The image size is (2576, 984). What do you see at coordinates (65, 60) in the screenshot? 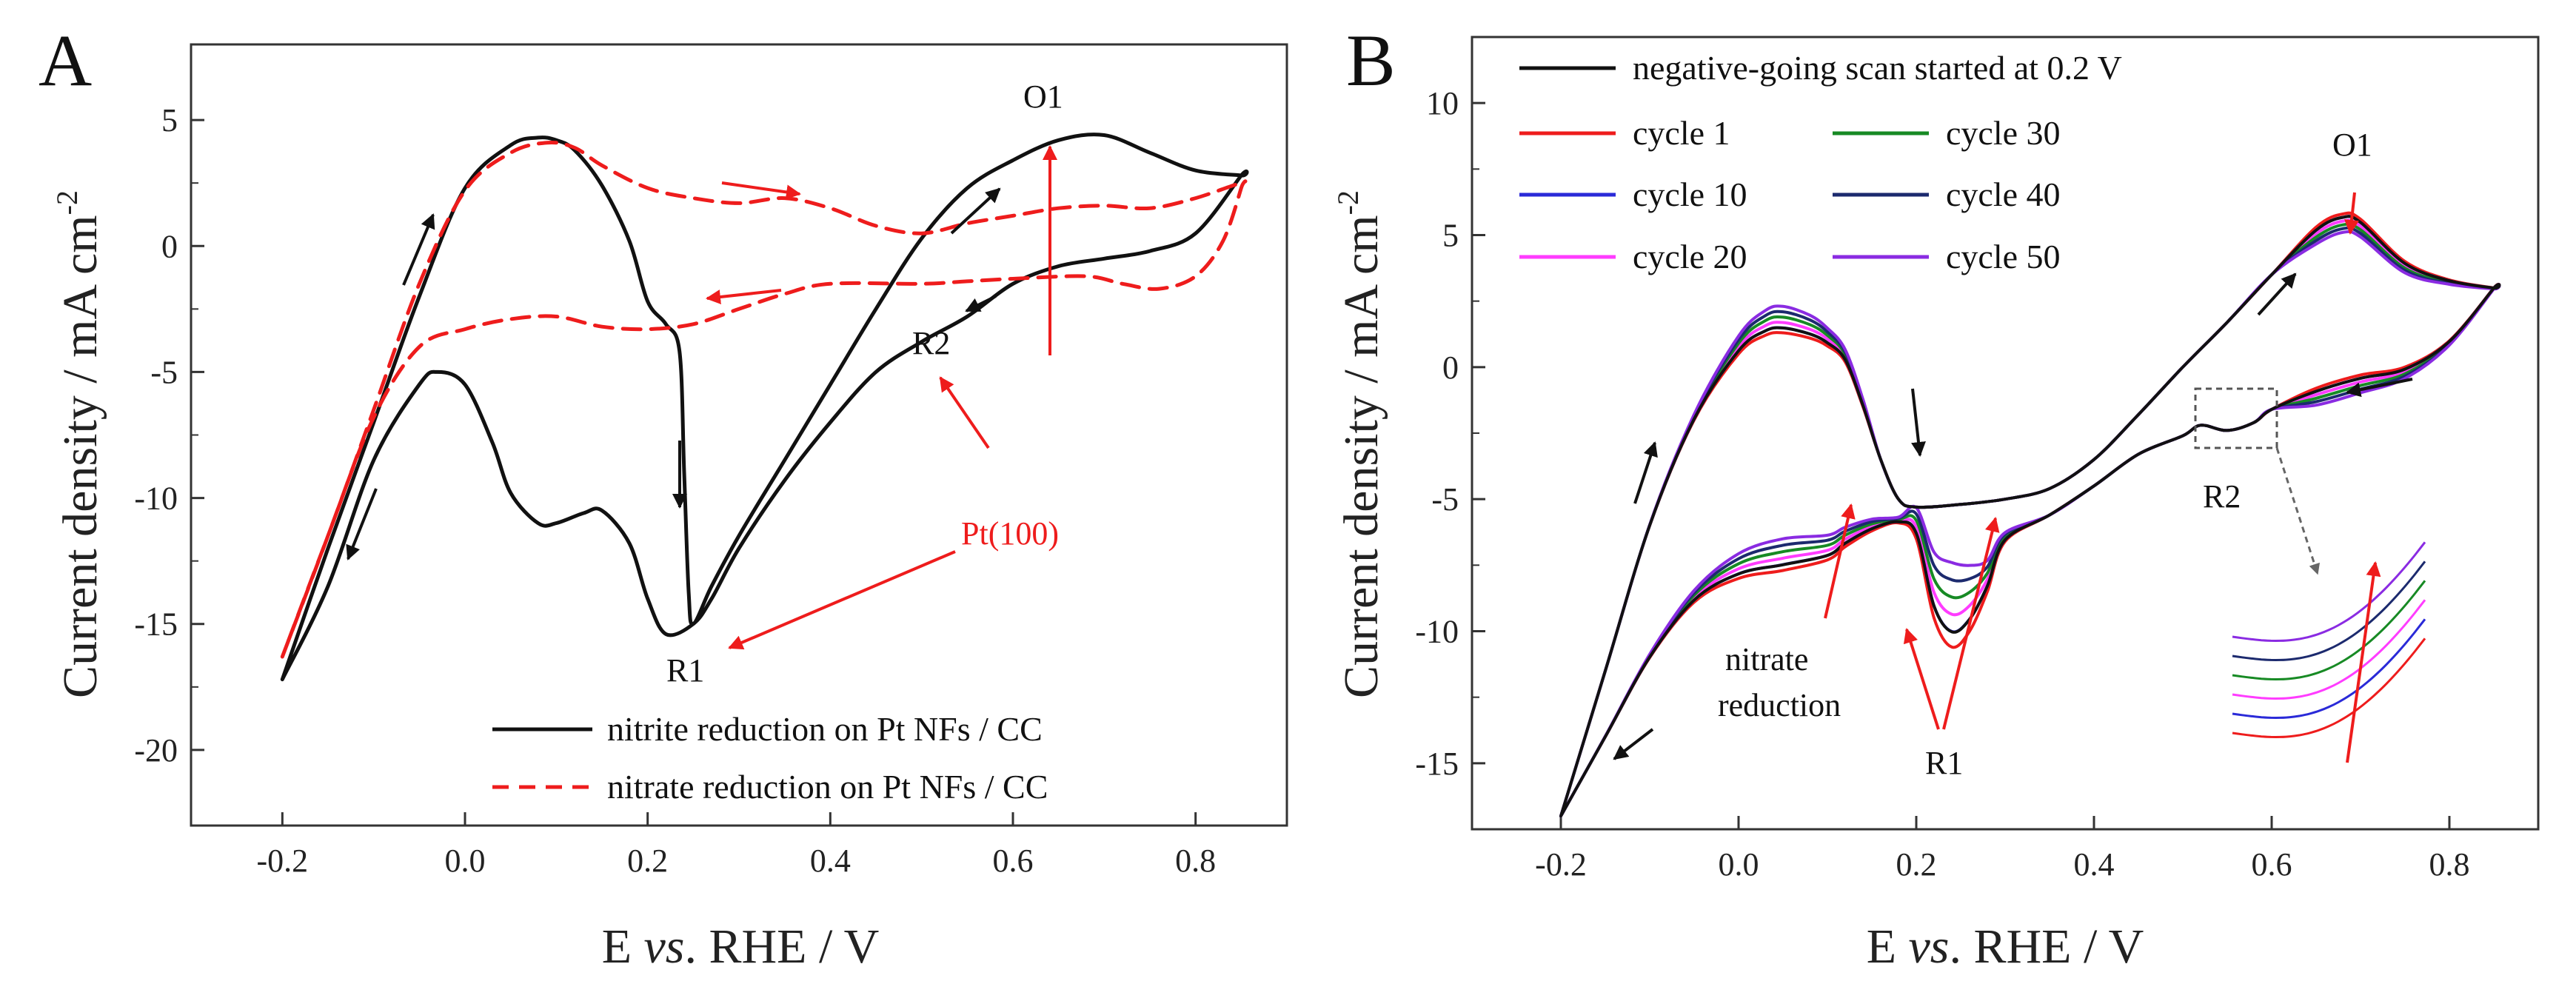
I see `panel-letter-a: A` at bounding box center [65, 60].